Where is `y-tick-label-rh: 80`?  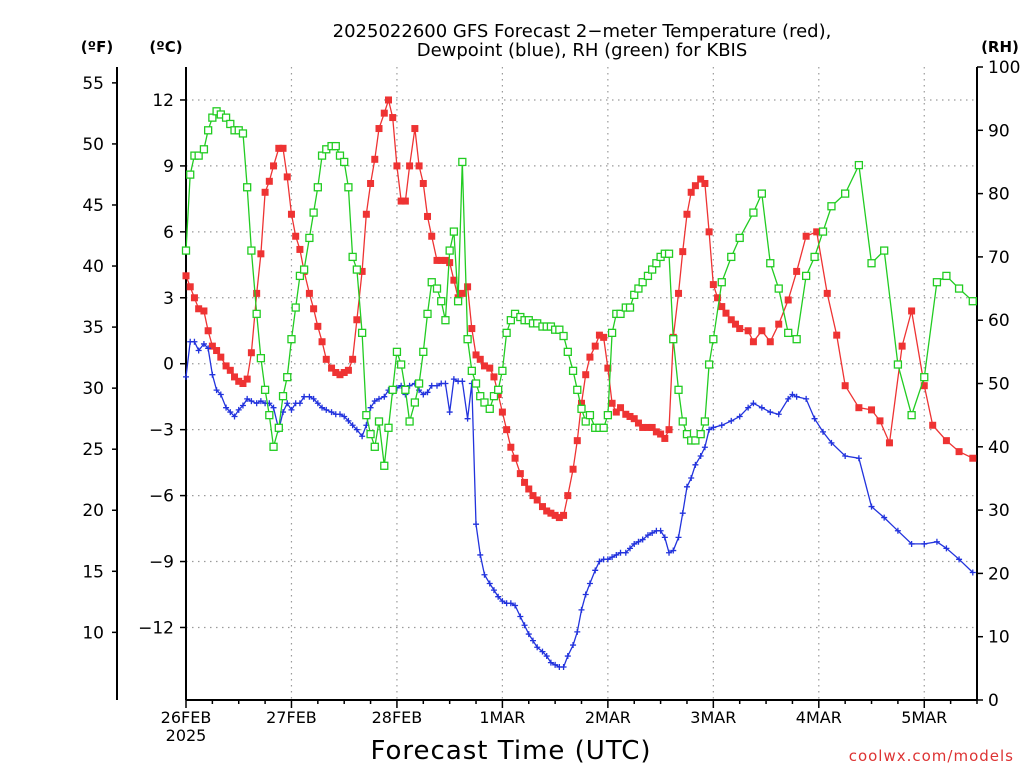 y-tick-label-rh: 80 is located at coordinates (999, 195).